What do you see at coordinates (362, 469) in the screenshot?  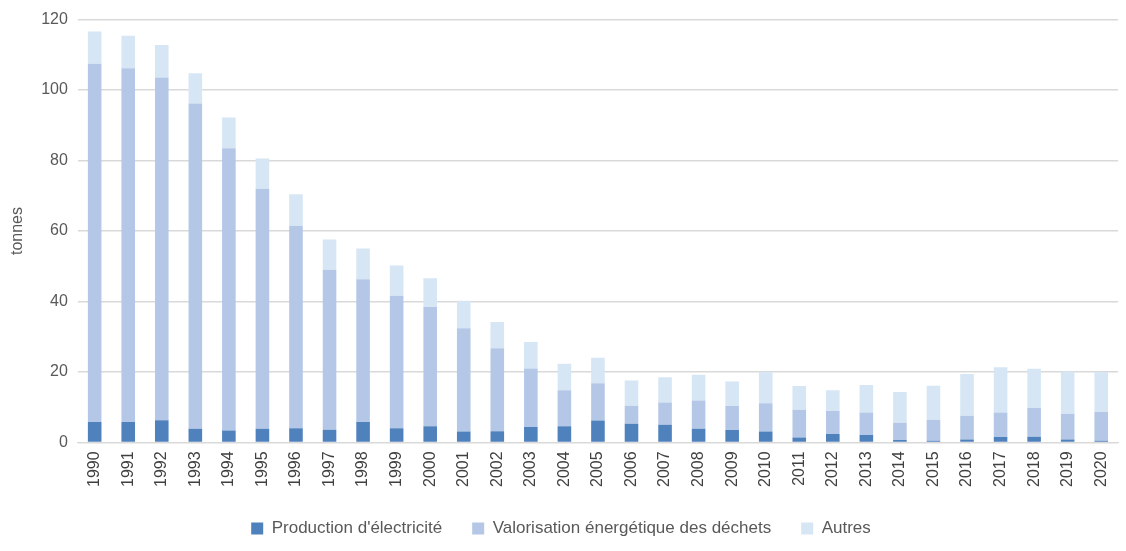 I see `x-tick-label: 1998` at bounding box center [362, 469].